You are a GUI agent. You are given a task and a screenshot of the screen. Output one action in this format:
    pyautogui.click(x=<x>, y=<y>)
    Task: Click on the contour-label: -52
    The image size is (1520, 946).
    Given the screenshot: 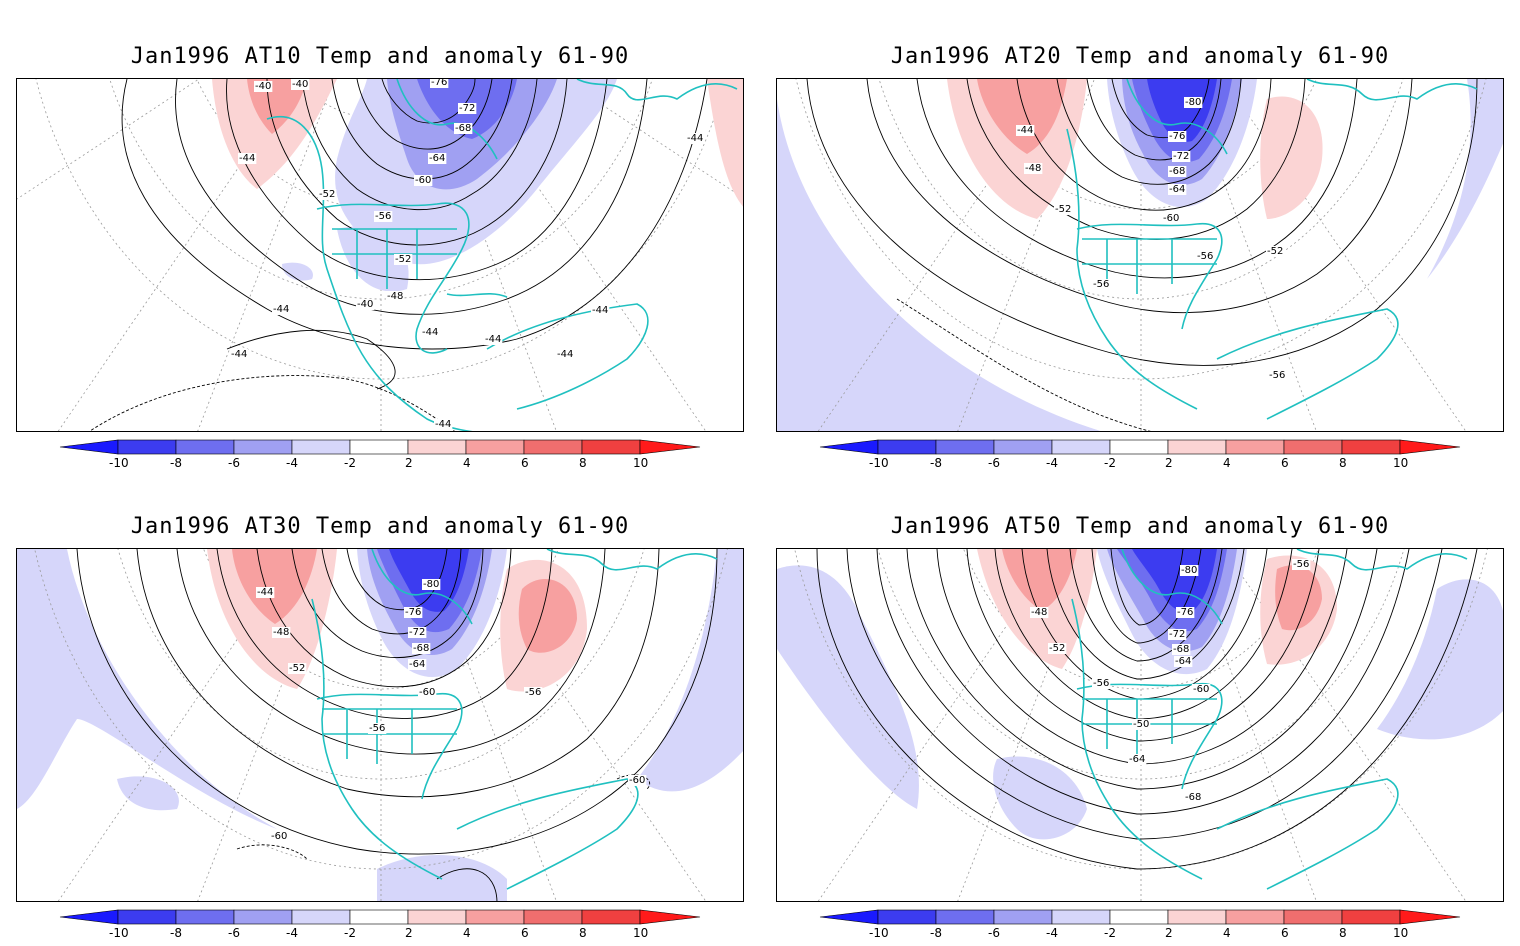 What is the action you would take?
    pyautogui.click(x=1057, y=648)
    